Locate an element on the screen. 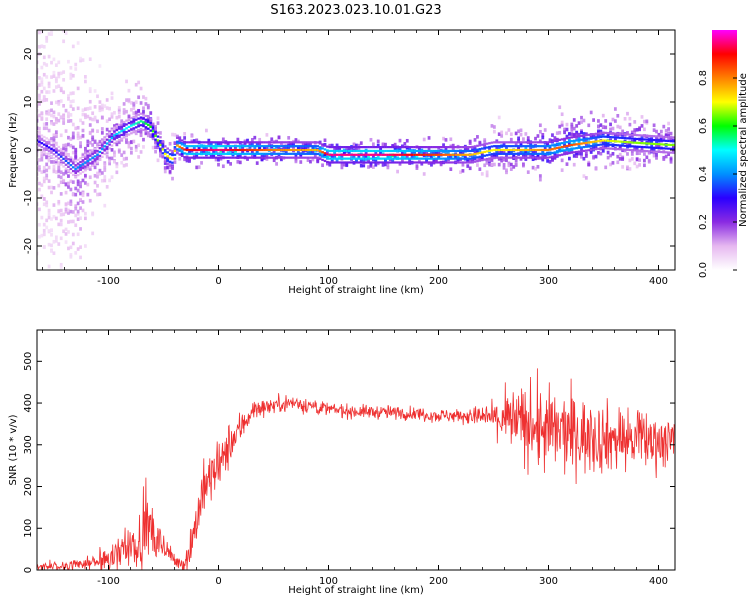  colorbar-ticks: 0.00.20.40.60.8 is located at coordinates (717, 174).